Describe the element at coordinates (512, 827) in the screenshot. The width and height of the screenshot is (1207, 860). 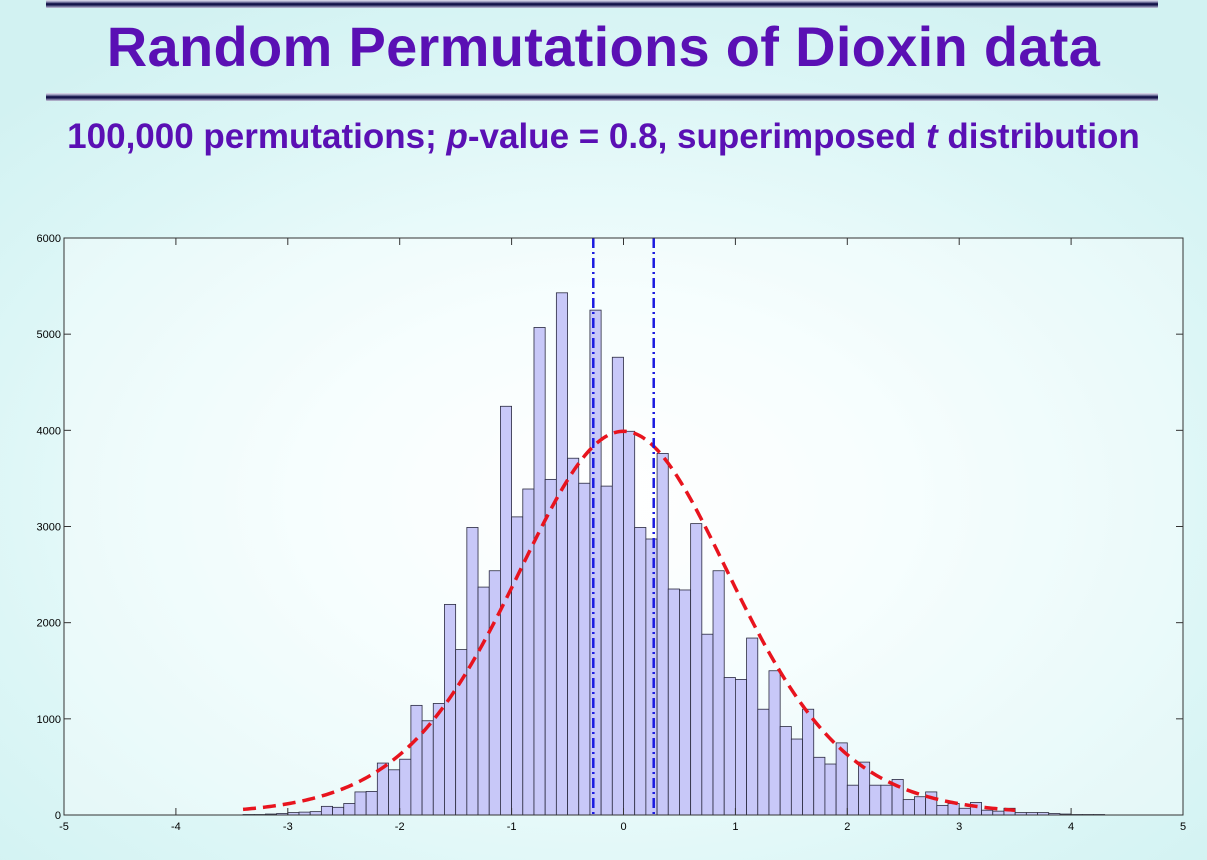
I see `x-tick-label: -1` at that location.